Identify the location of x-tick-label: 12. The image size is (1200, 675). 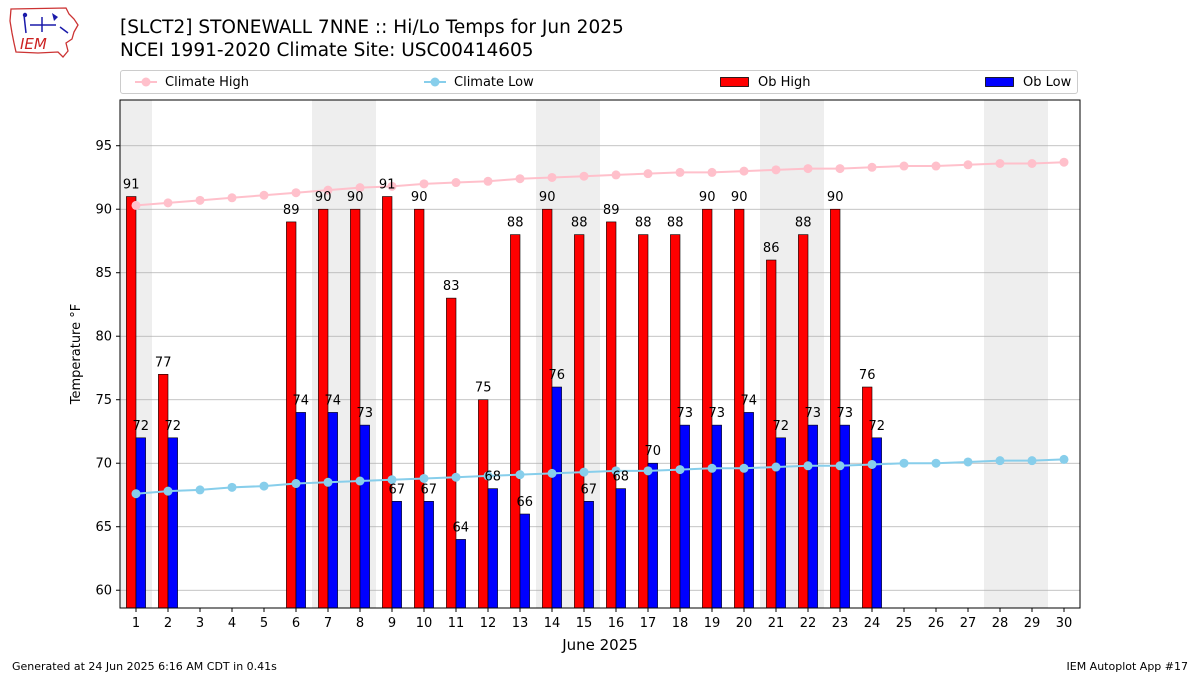
(488, 623).